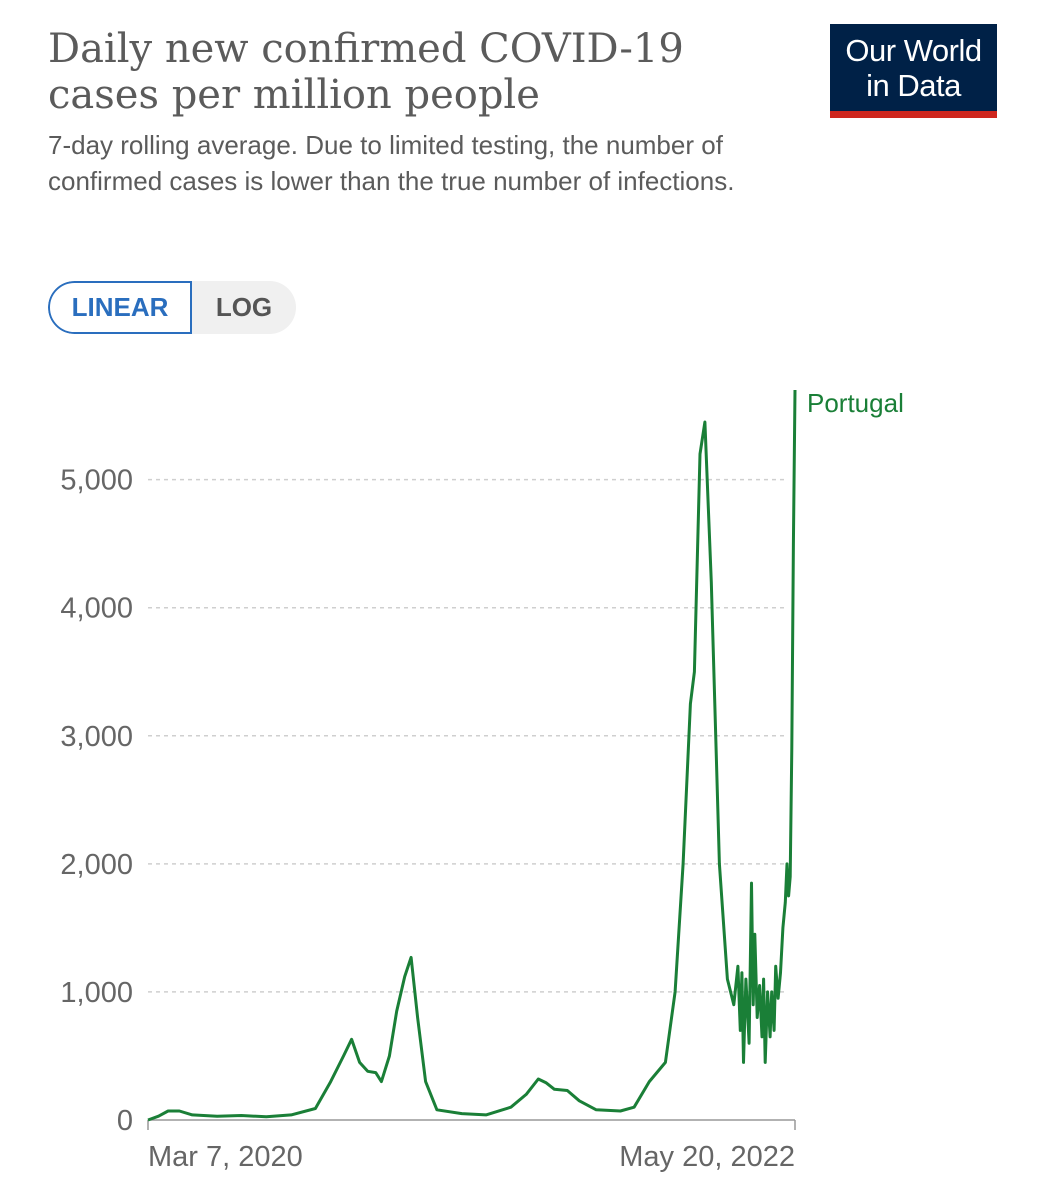  What do you see at coordinates (913, 85) in the screenshot?
I see `logo-line-2: in Data` at bounding box center [913, 85].